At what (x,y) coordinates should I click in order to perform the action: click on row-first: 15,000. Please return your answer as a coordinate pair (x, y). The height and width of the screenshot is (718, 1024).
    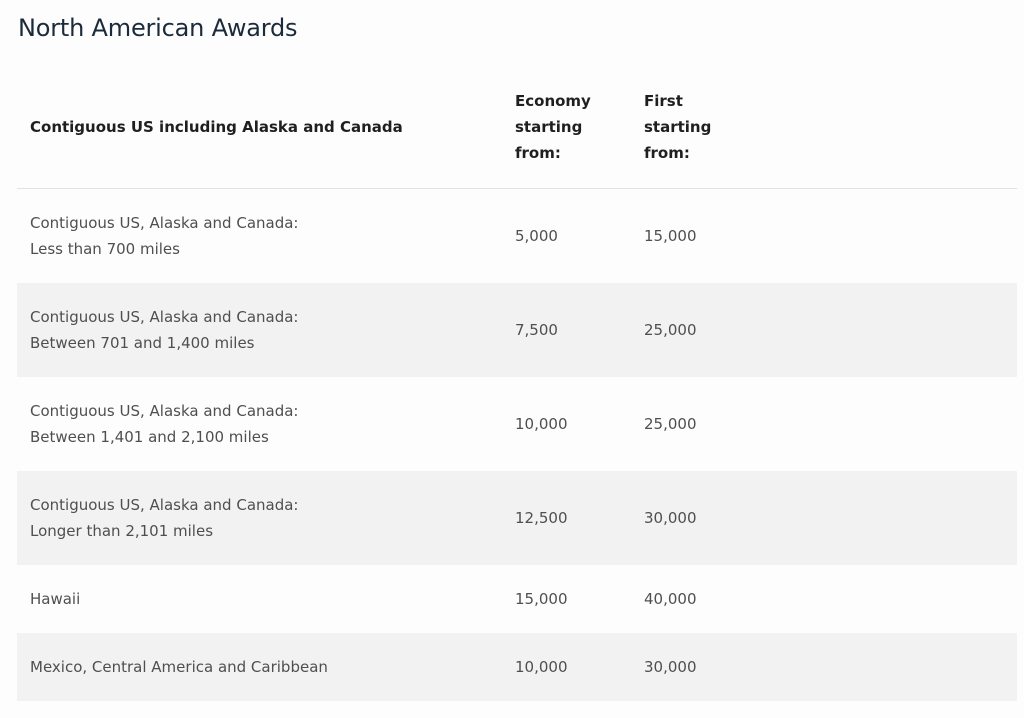
    Looking at the image, I should click on (670, 236).